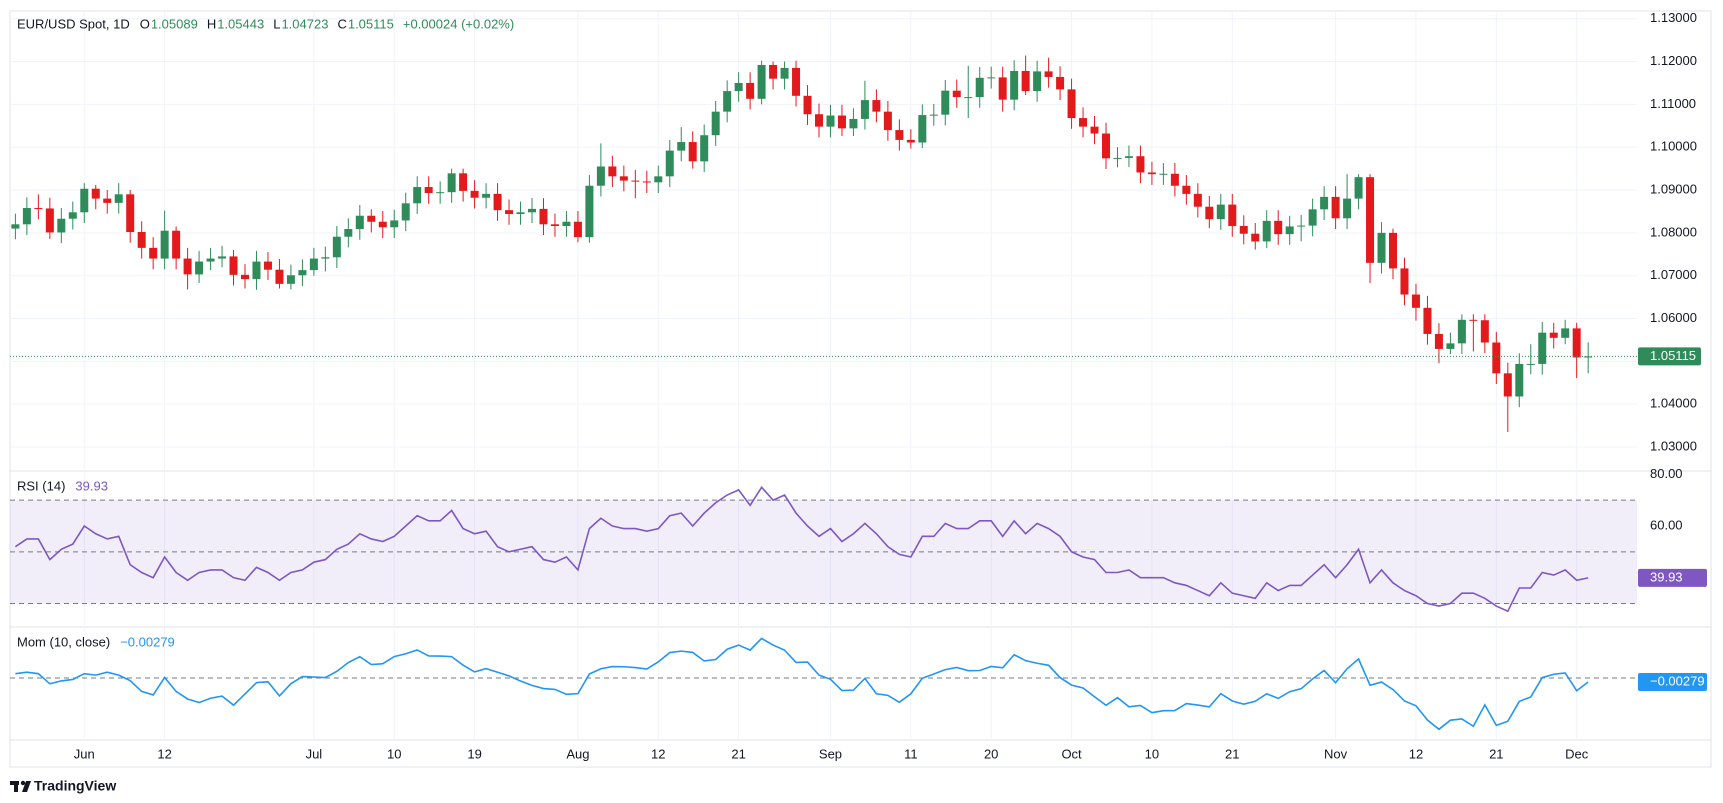 Image resolution: width=1723 pixels, height=803 pixels. I want to click on y-tick-label: 1.07000, so click(1673, 274).